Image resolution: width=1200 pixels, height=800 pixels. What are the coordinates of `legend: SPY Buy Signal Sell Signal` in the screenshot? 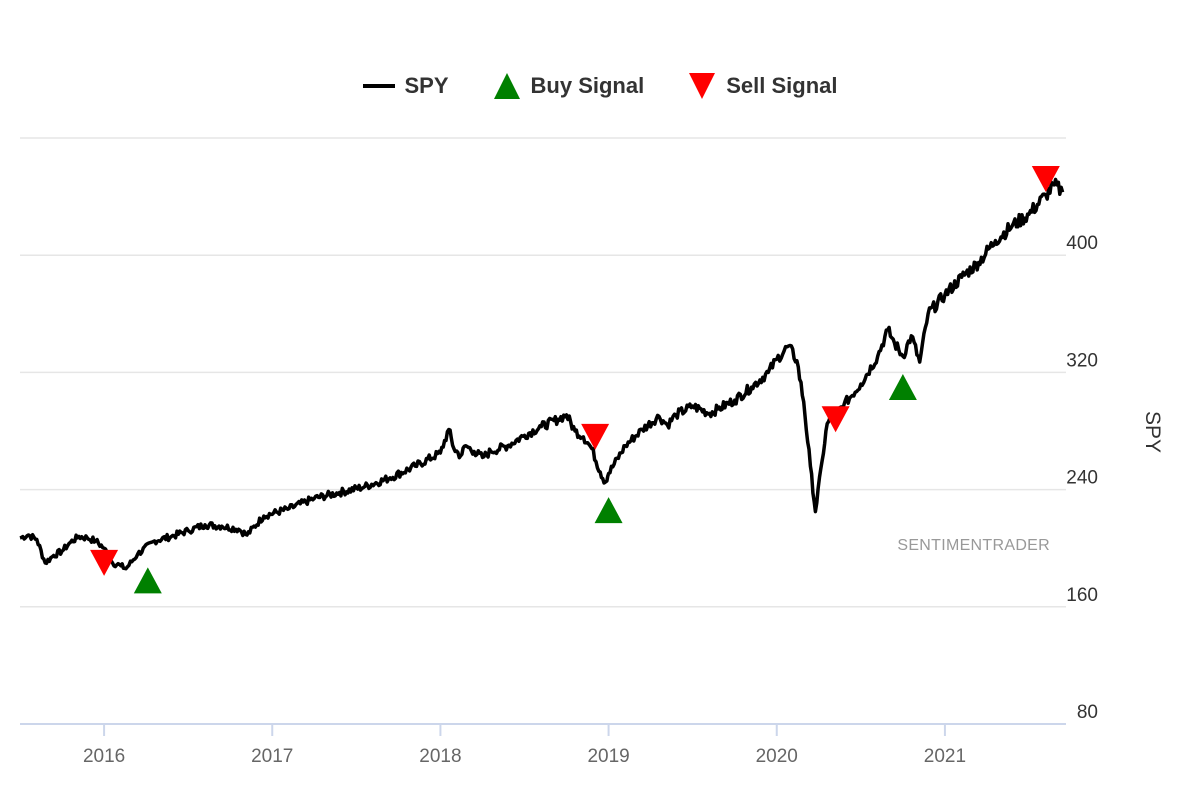 It's located at (600, 86).